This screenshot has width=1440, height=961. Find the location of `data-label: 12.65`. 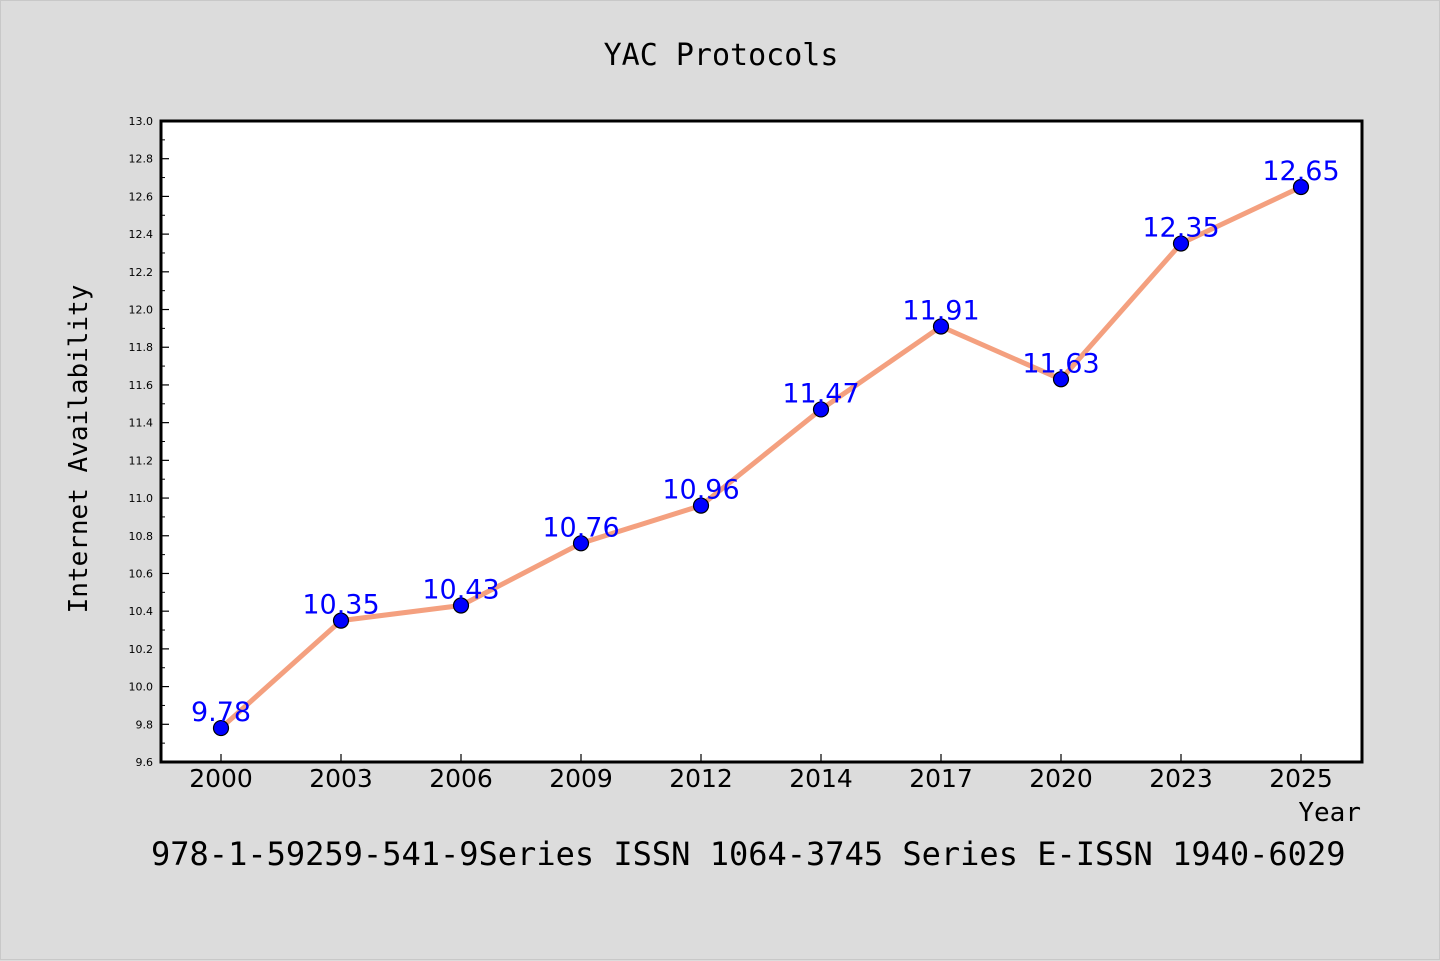

data-label: 12.65 is located at coordinates (1300, 171).